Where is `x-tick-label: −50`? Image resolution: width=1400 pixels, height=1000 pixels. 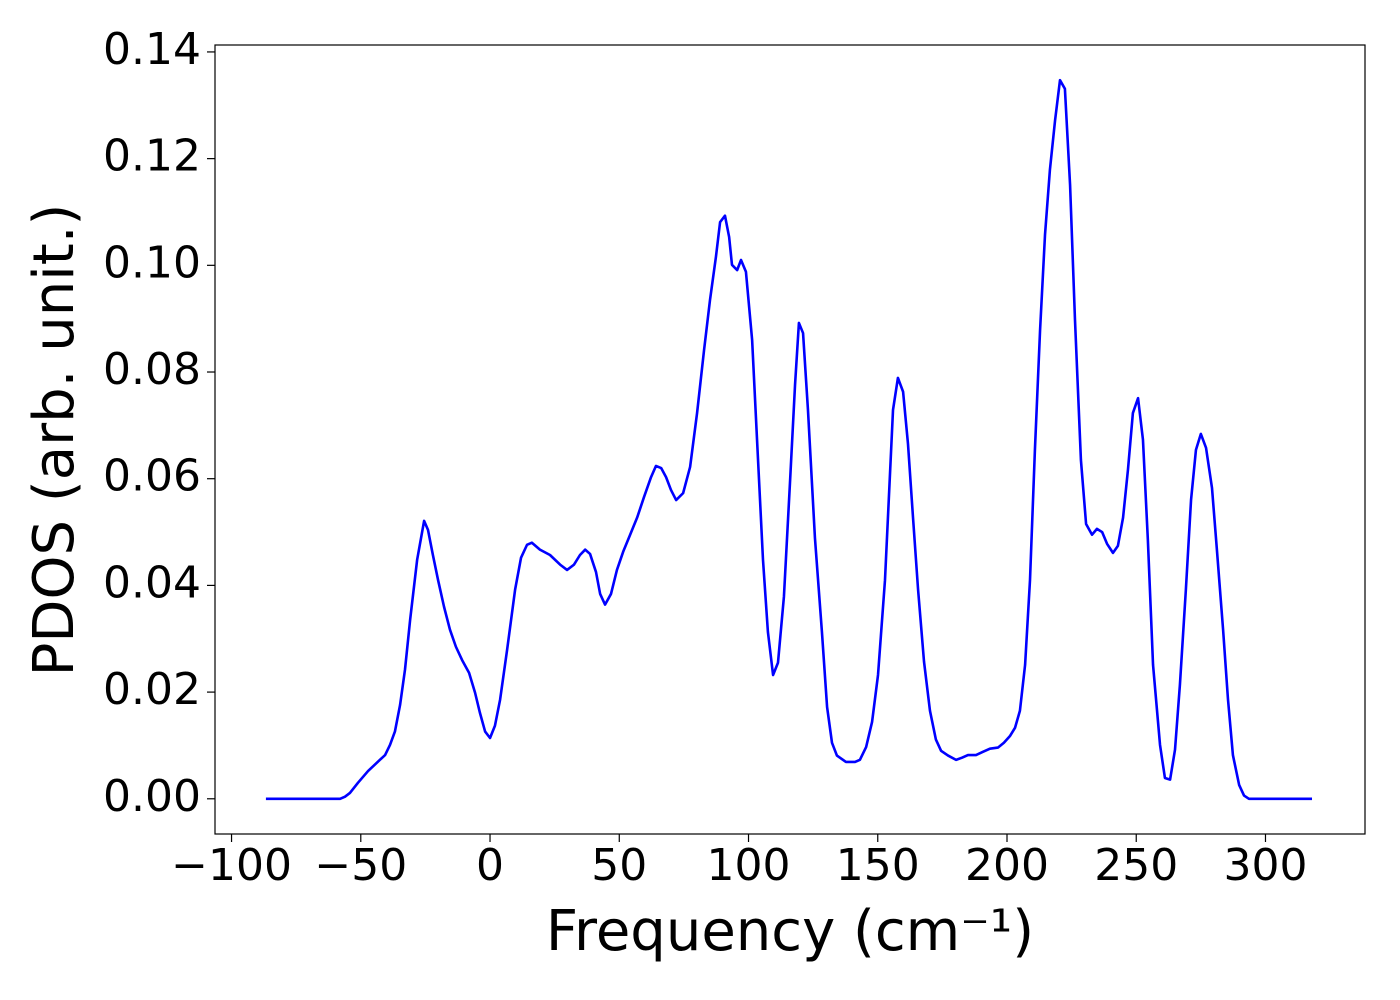 x-tick-label: −50 is located at coordinates (360, 865).